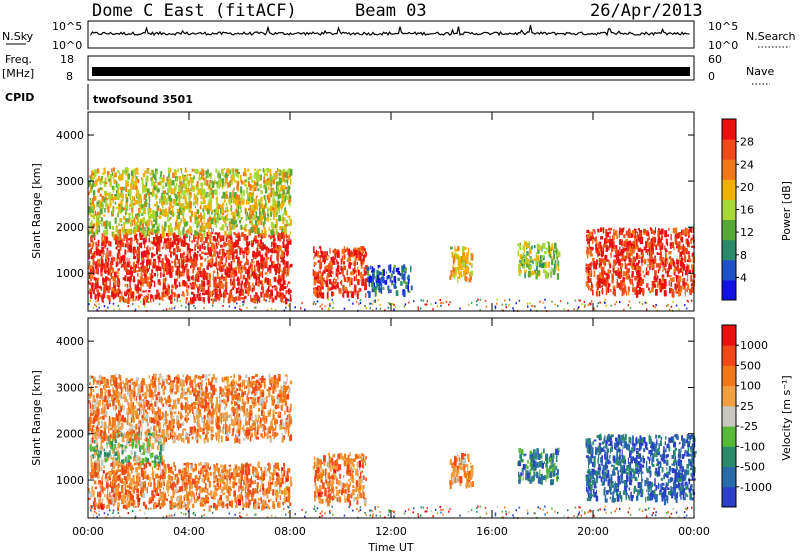 The image size is (800, 554). I want to click on freq-tick-bottom: 8, so click(69, 76).